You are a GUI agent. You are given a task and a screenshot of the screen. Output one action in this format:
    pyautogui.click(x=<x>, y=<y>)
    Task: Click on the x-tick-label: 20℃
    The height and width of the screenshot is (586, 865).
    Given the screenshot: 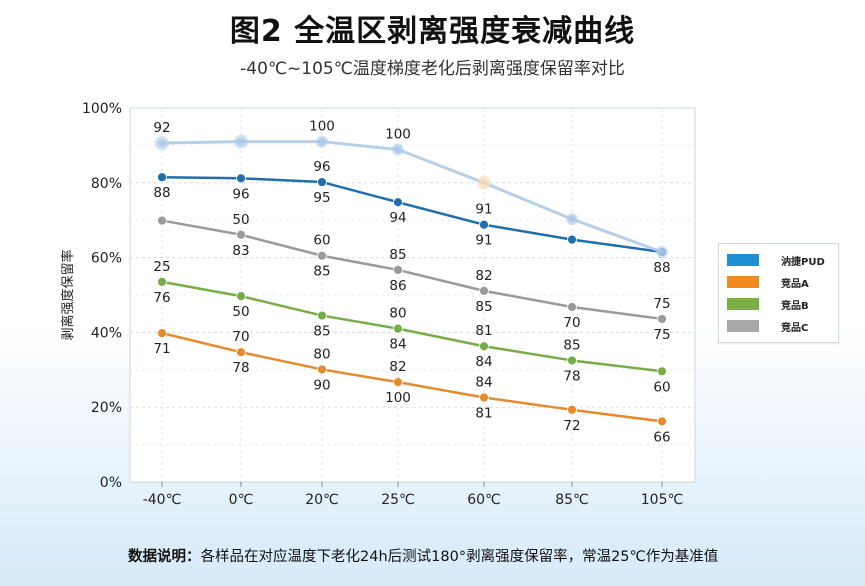 What is the action you would take?
    pyautogui.click(x=322, y=500)
    